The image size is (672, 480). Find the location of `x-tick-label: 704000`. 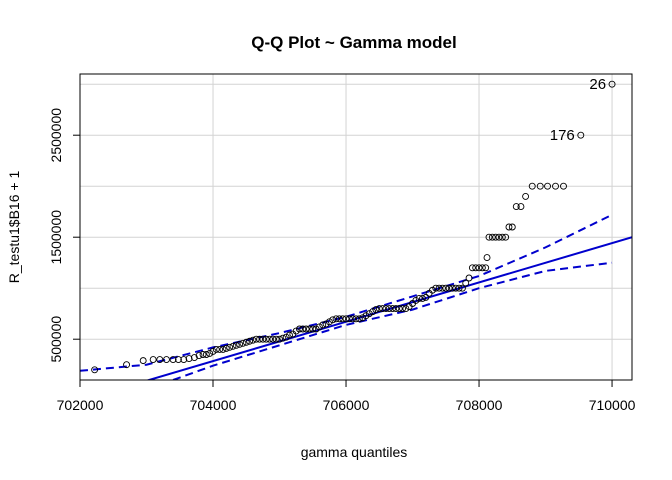

x-tick-label: 704000 is located at coordinates (213, 405).